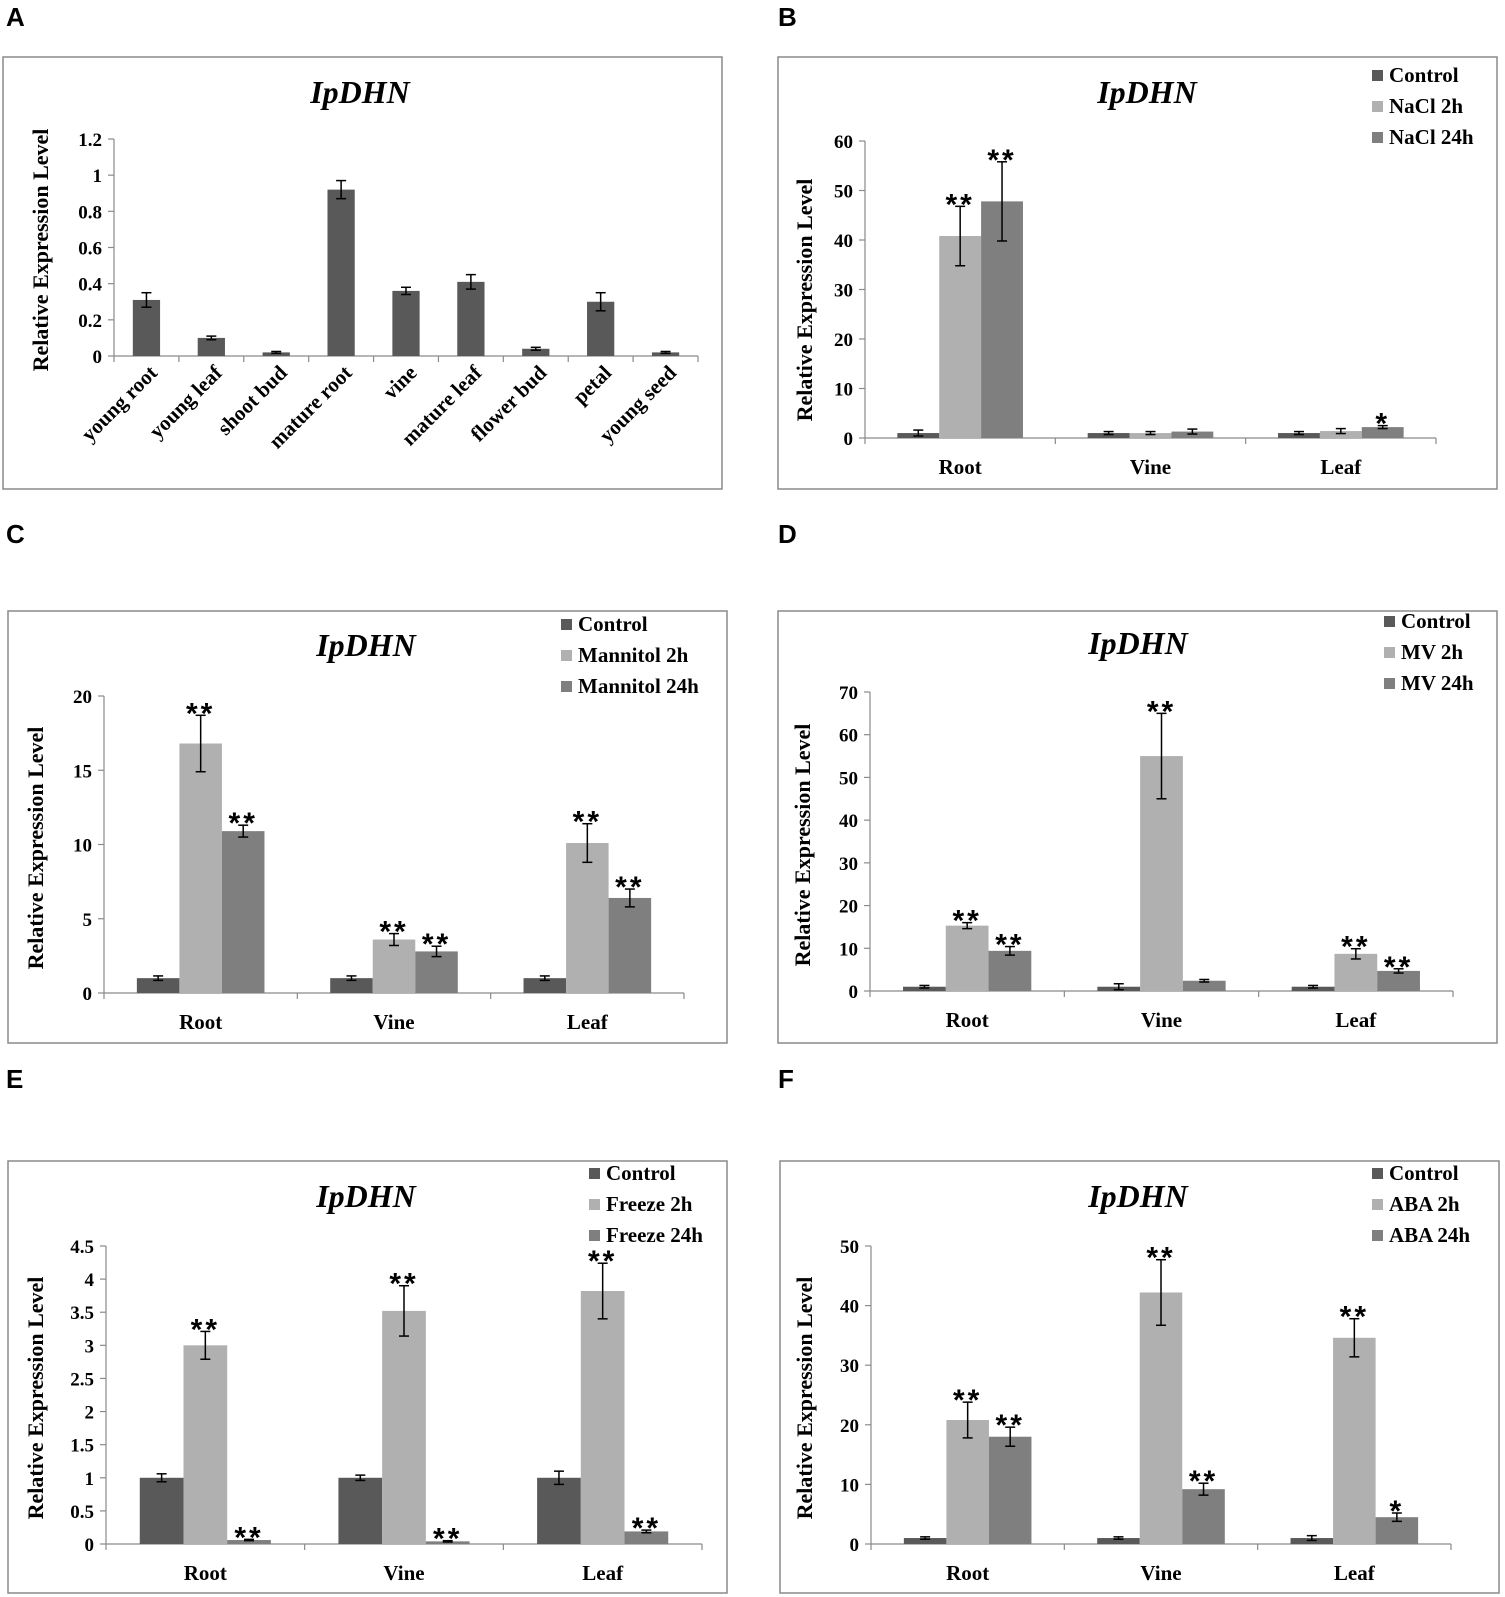  I want to click on y-tick-label: 0.6, so click(90, 249).